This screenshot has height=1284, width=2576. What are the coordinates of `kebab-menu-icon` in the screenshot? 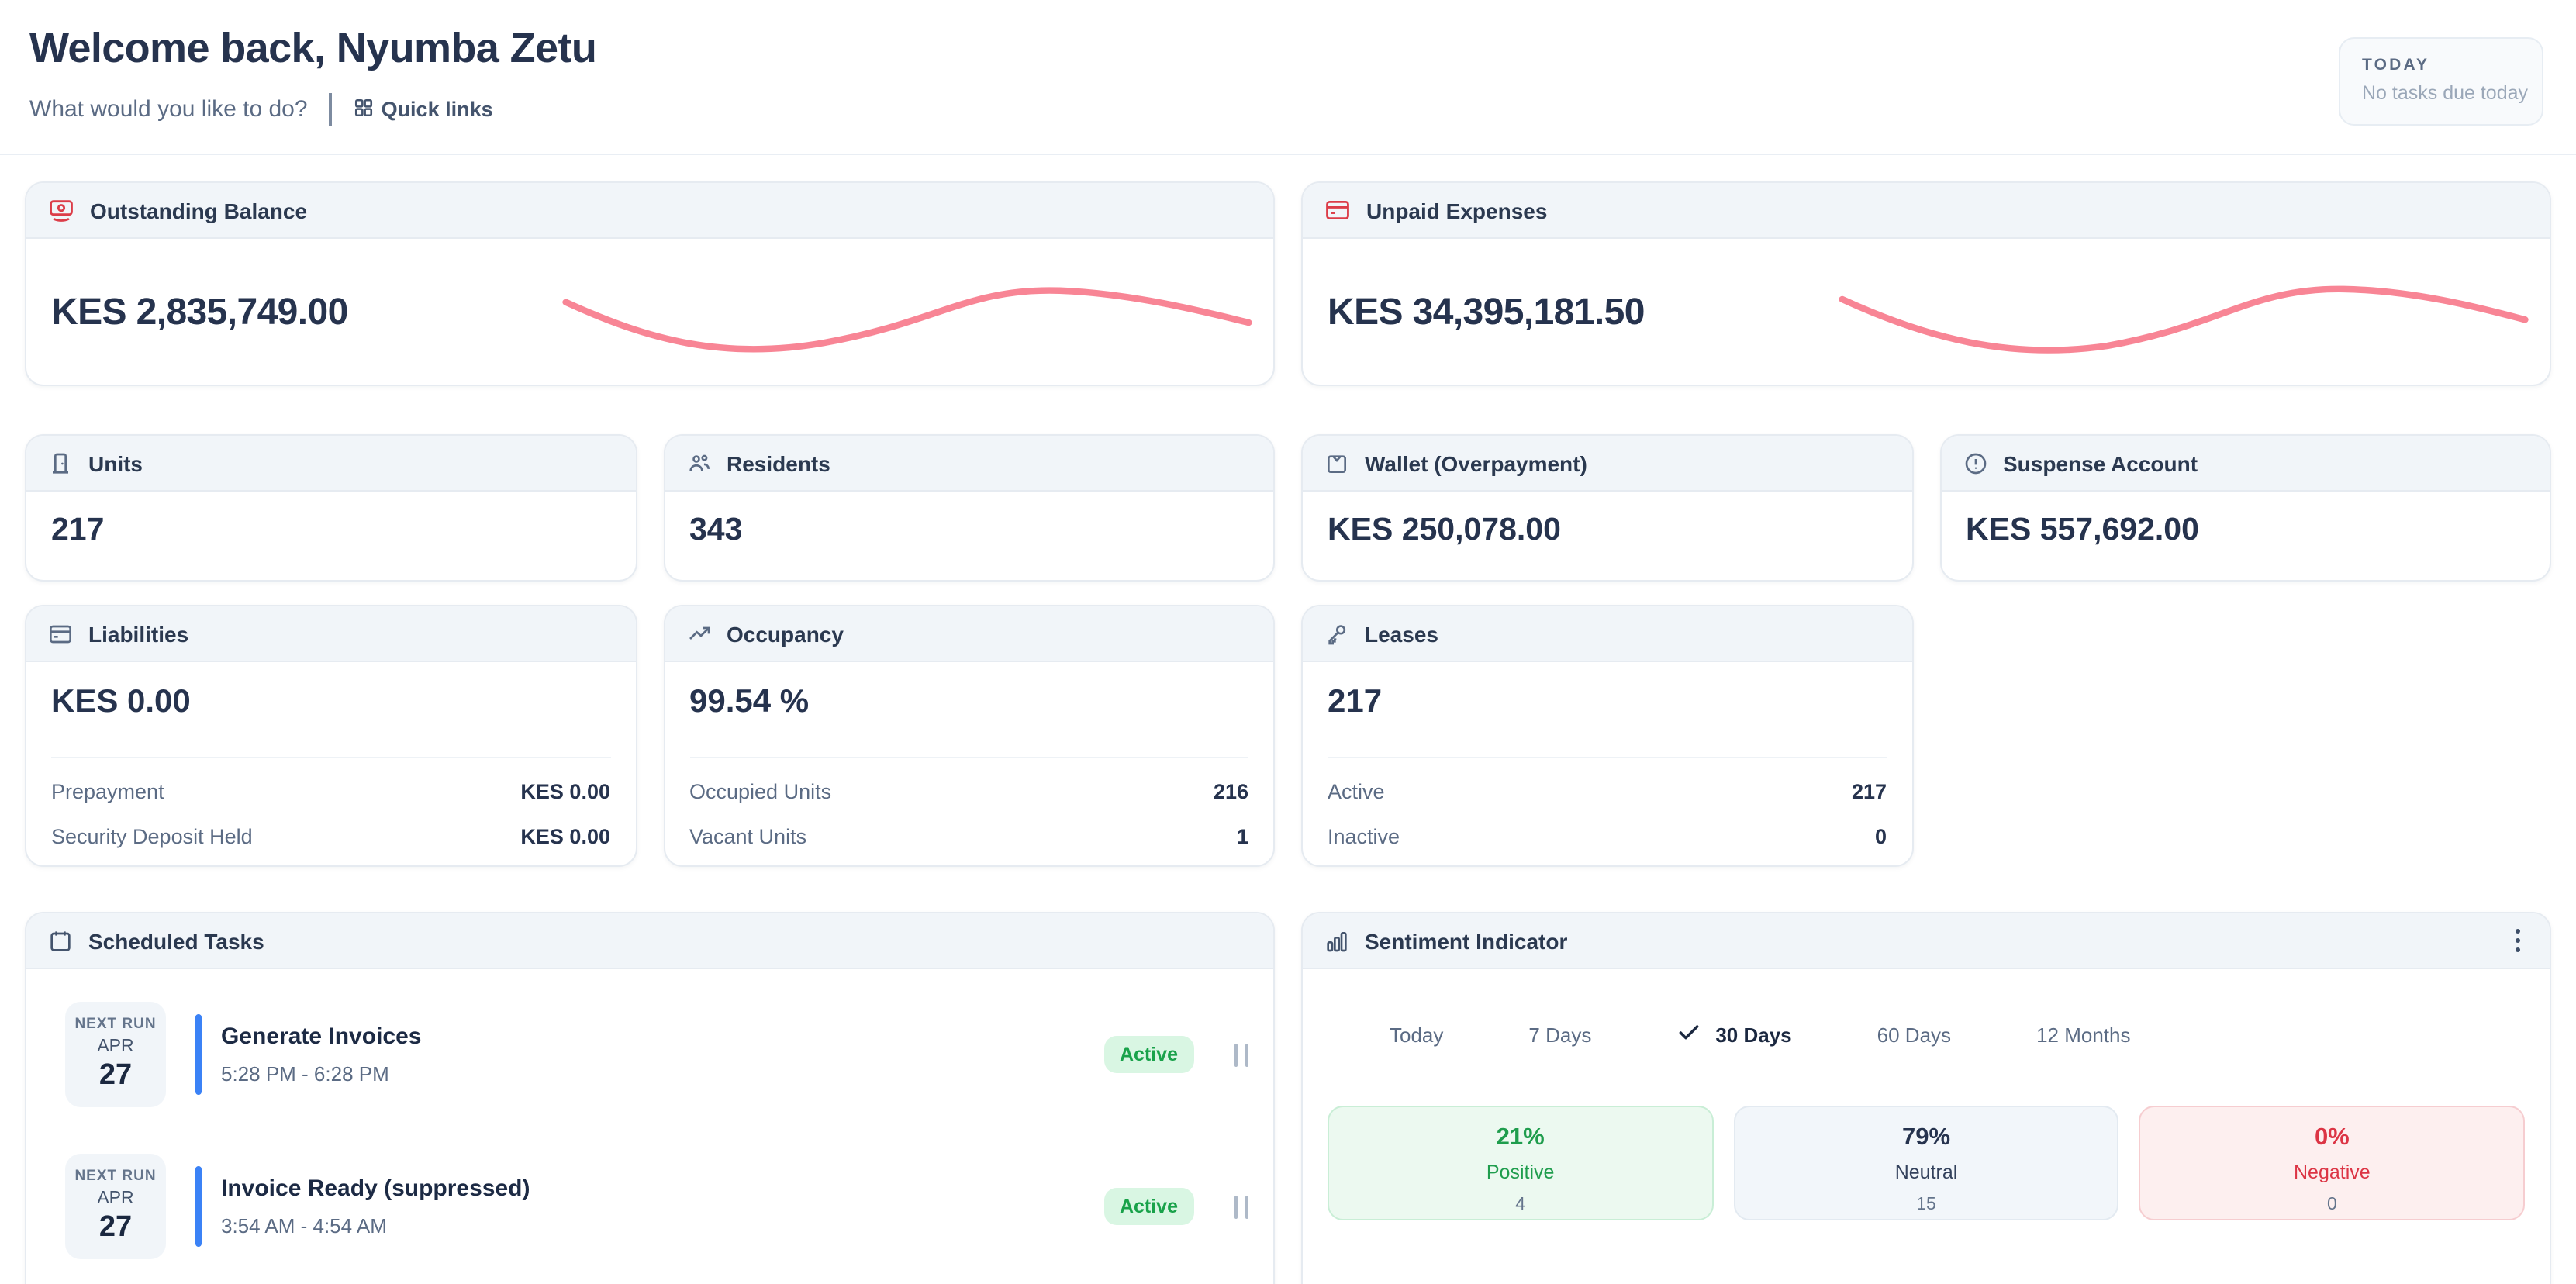 It's located at (2518, 940).